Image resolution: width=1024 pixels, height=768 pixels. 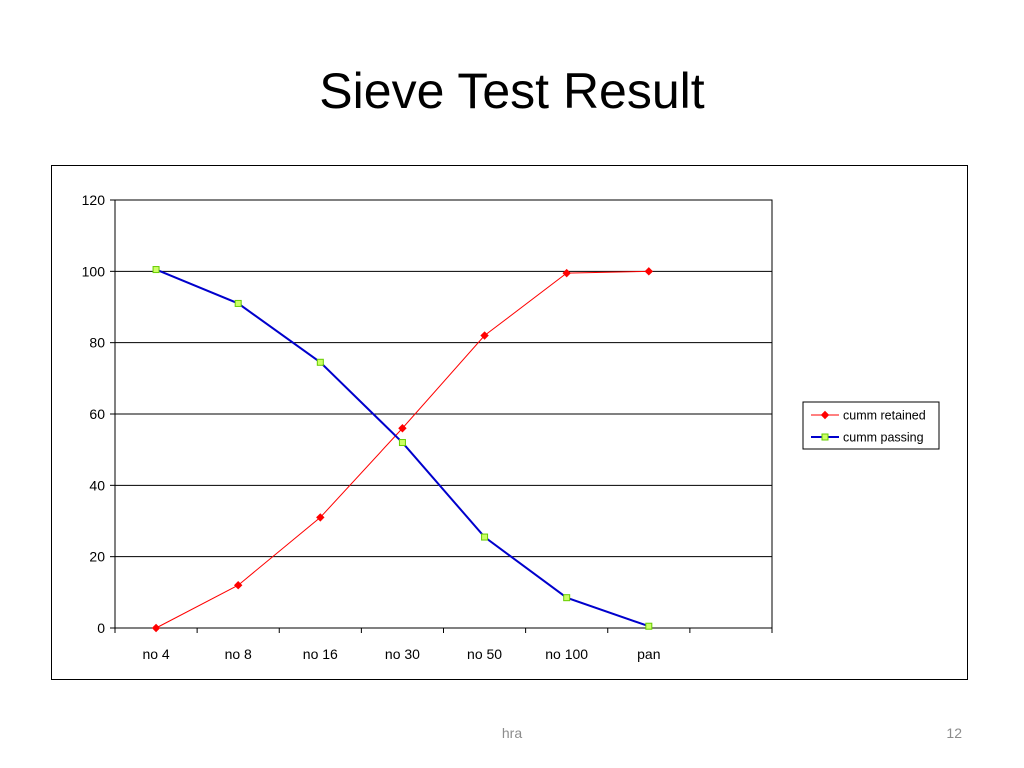 What do you see at coordinates (512, 91) in the screenshot?
I see `slide-title: Sieve Test Result` at bounding box center [512, 91].